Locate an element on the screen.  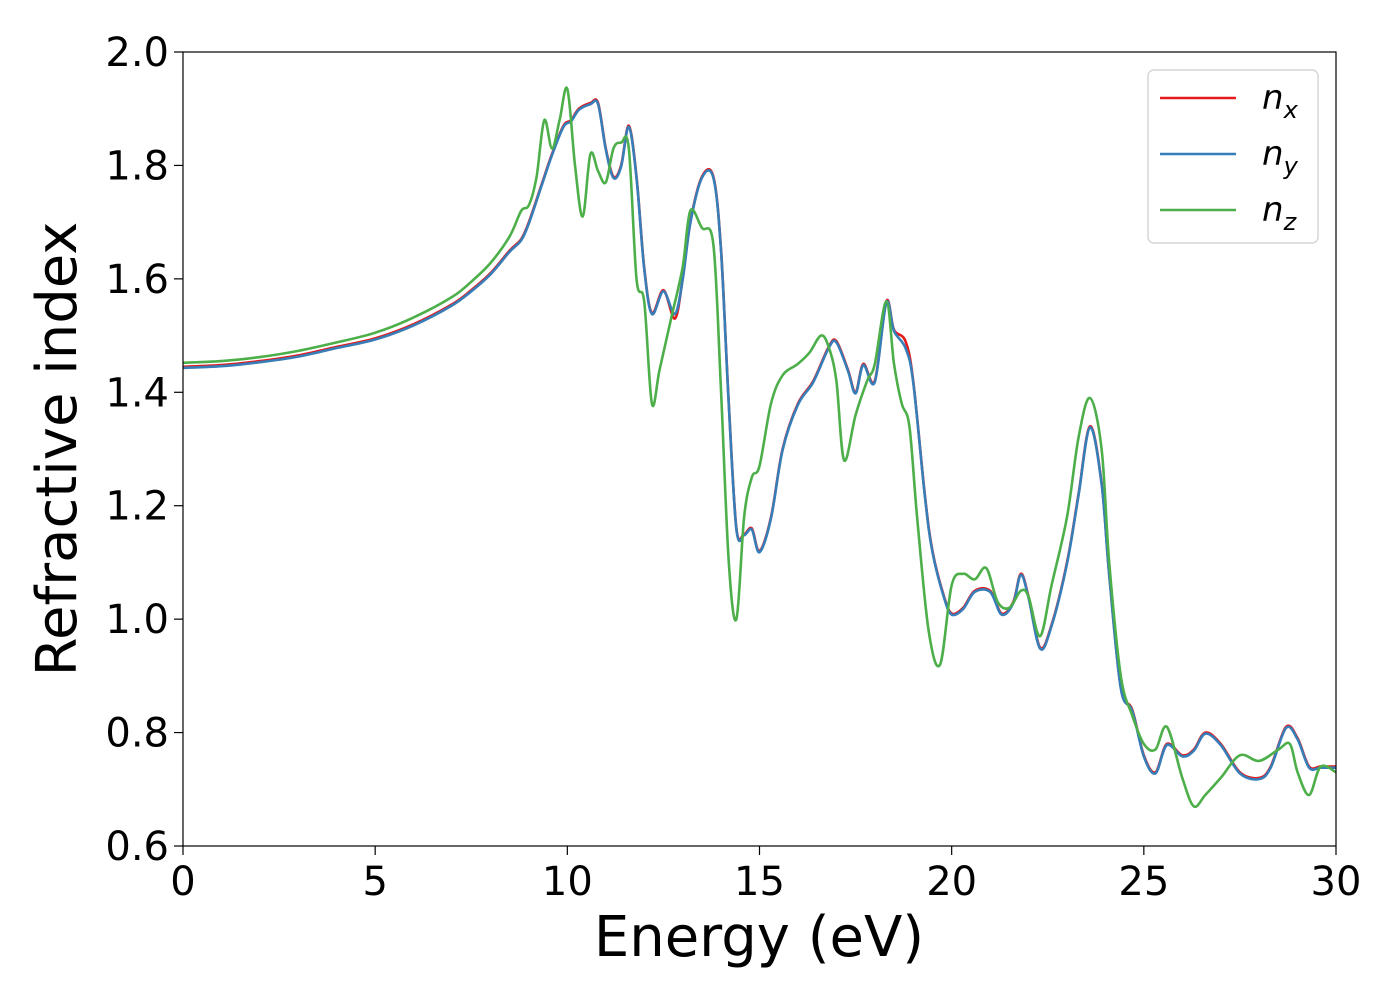
y-tick-label: 1.6 is located at coordinates (137, 280).